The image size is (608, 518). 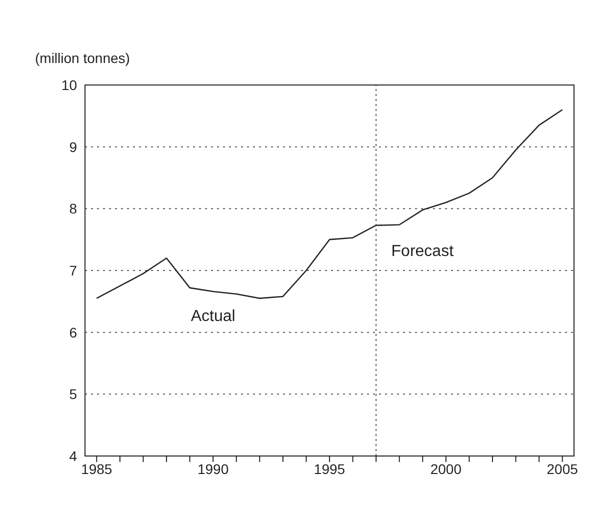 I want to click on y-tick-label: 10, so click(x=69, y=84).